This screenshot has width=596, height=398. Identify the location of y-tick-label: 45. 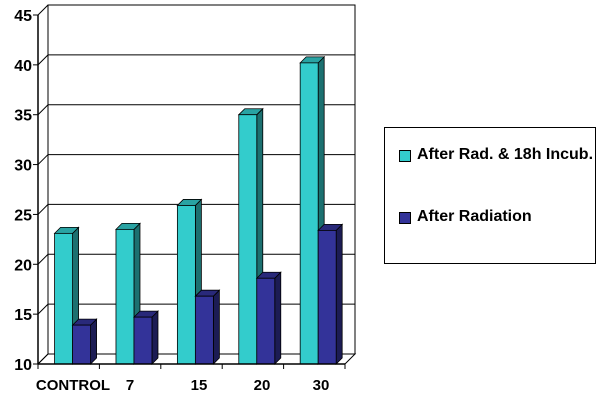
(23, 16).